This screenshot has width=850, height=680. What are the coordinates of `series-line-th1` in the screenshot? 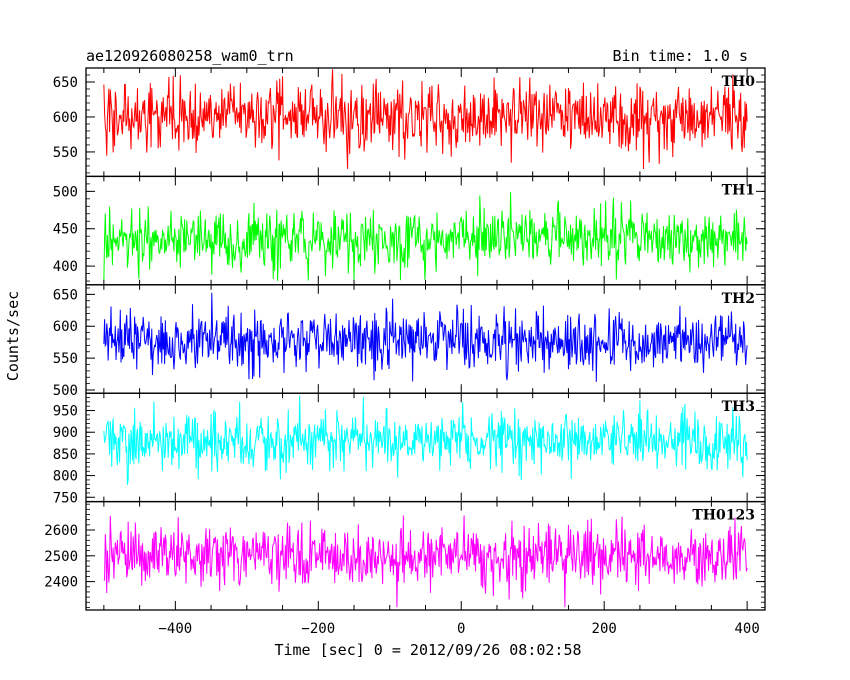 It's located at (425, 236).